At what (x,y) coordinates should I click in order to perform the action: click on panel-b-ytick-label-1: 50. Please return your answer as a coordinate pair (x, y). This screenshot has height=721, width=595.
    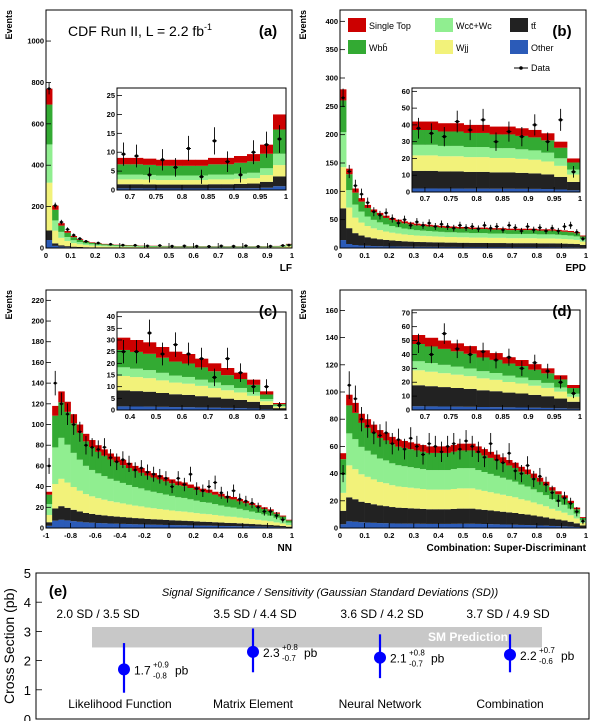
    Looking at the image, I should click on (334, 219).